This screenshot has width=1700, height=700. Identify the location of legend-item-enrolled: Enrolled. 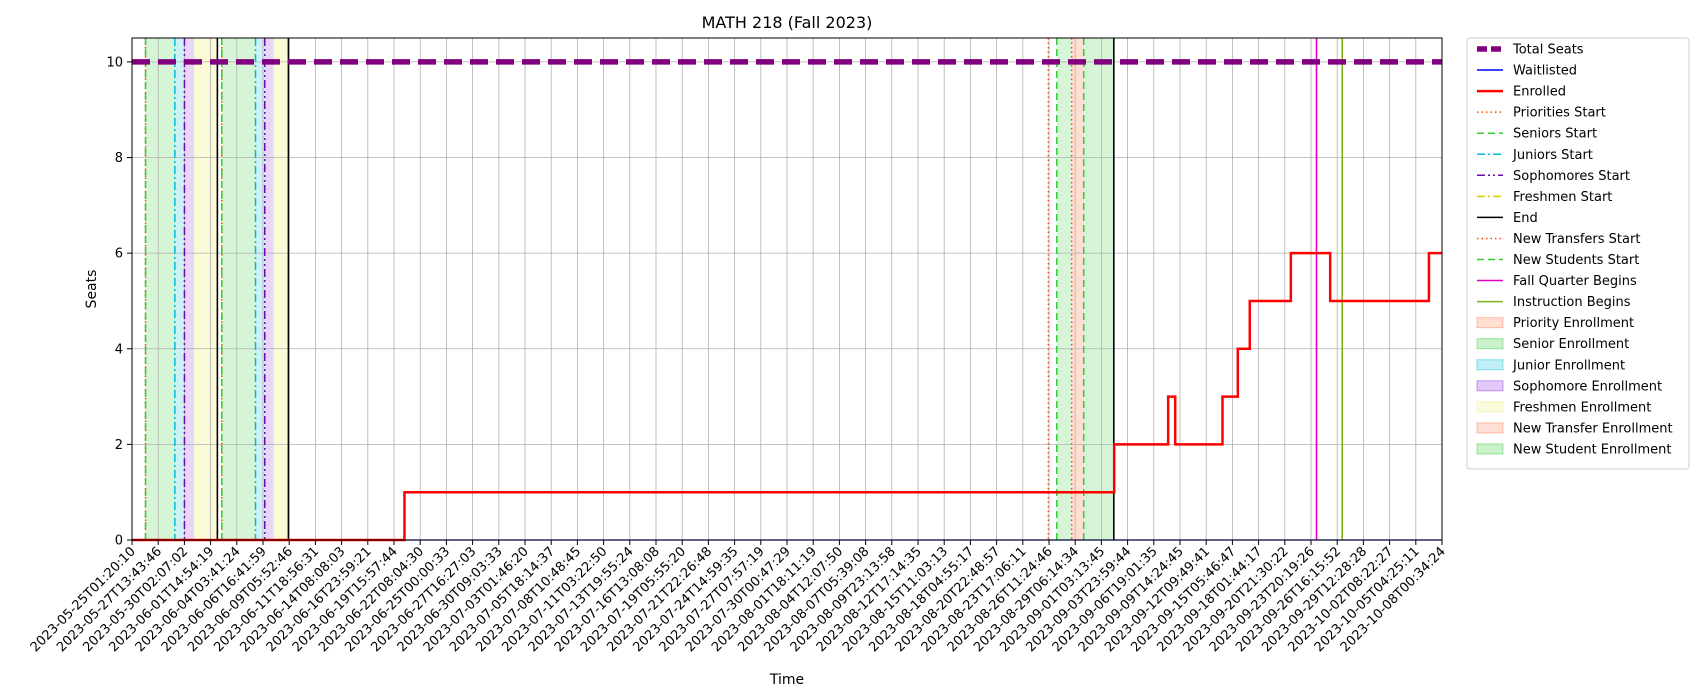
(1521, 92).